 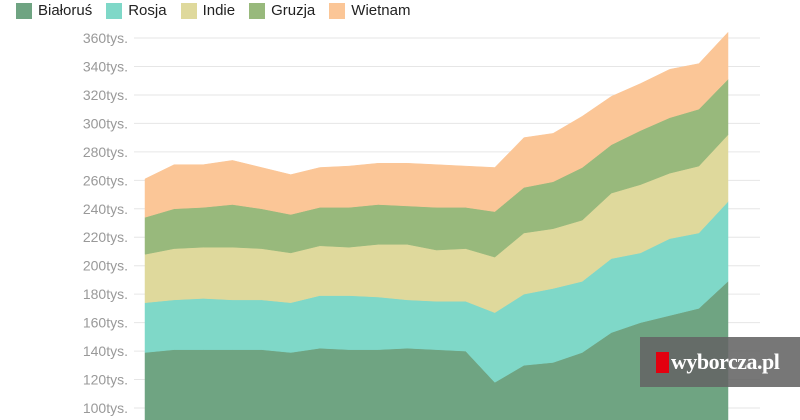 What do you see at coordinates (105, 123) in the screenshot?
I see `y-tick-label: 300tys.` at bounding box center [105, 123].